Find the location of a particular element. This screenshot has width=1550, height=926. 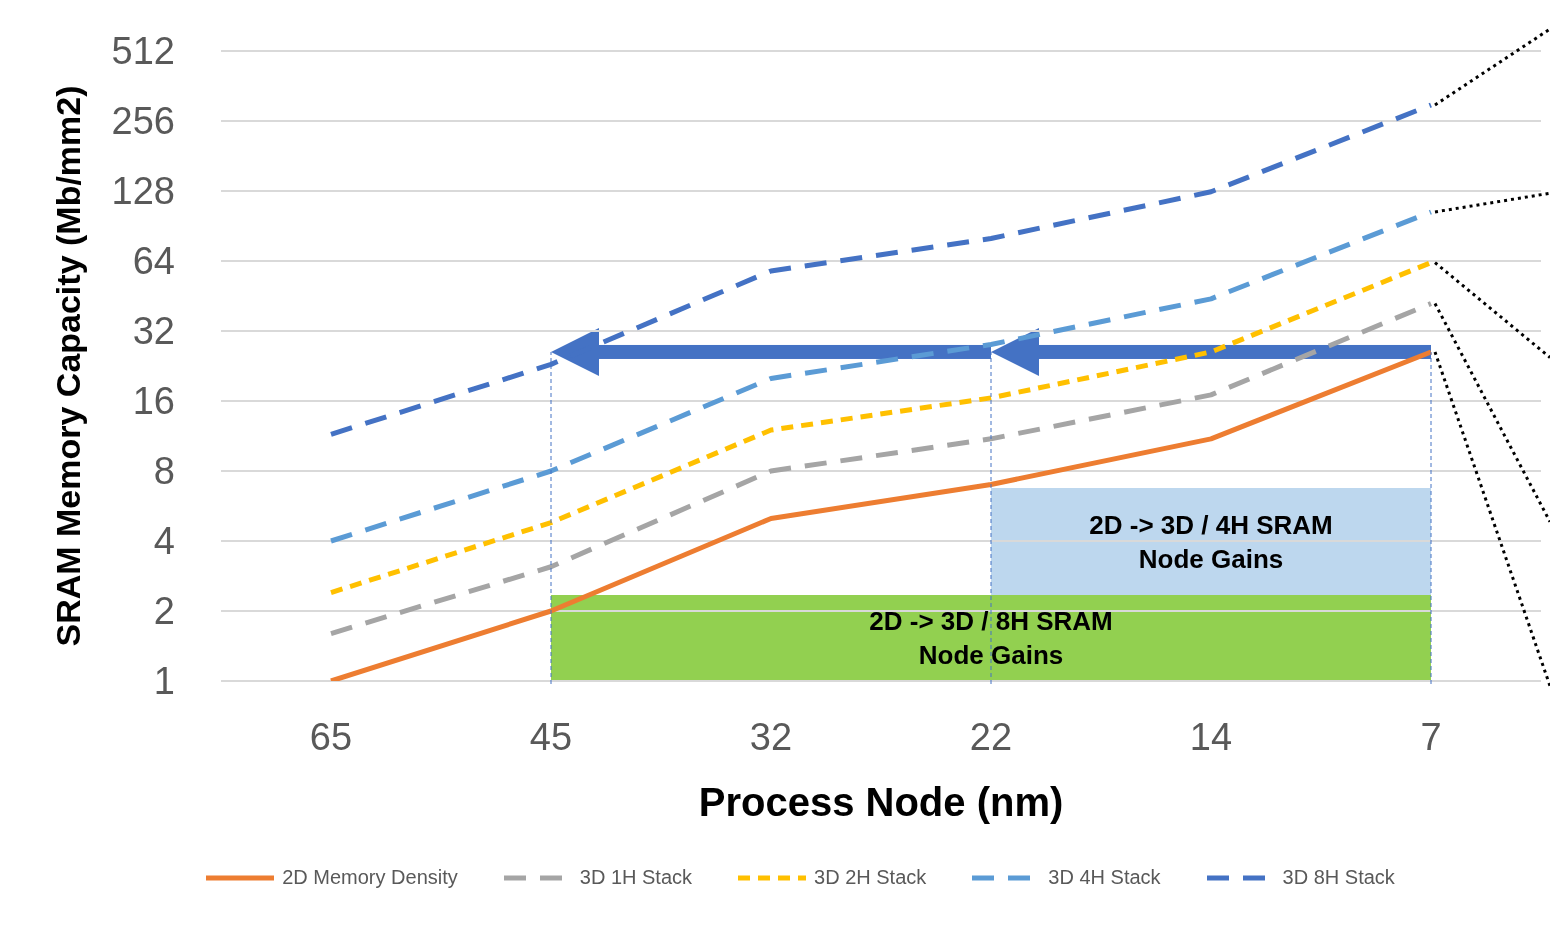

legend-label: 3D 1H Stack is located at coordinates (636, 877).